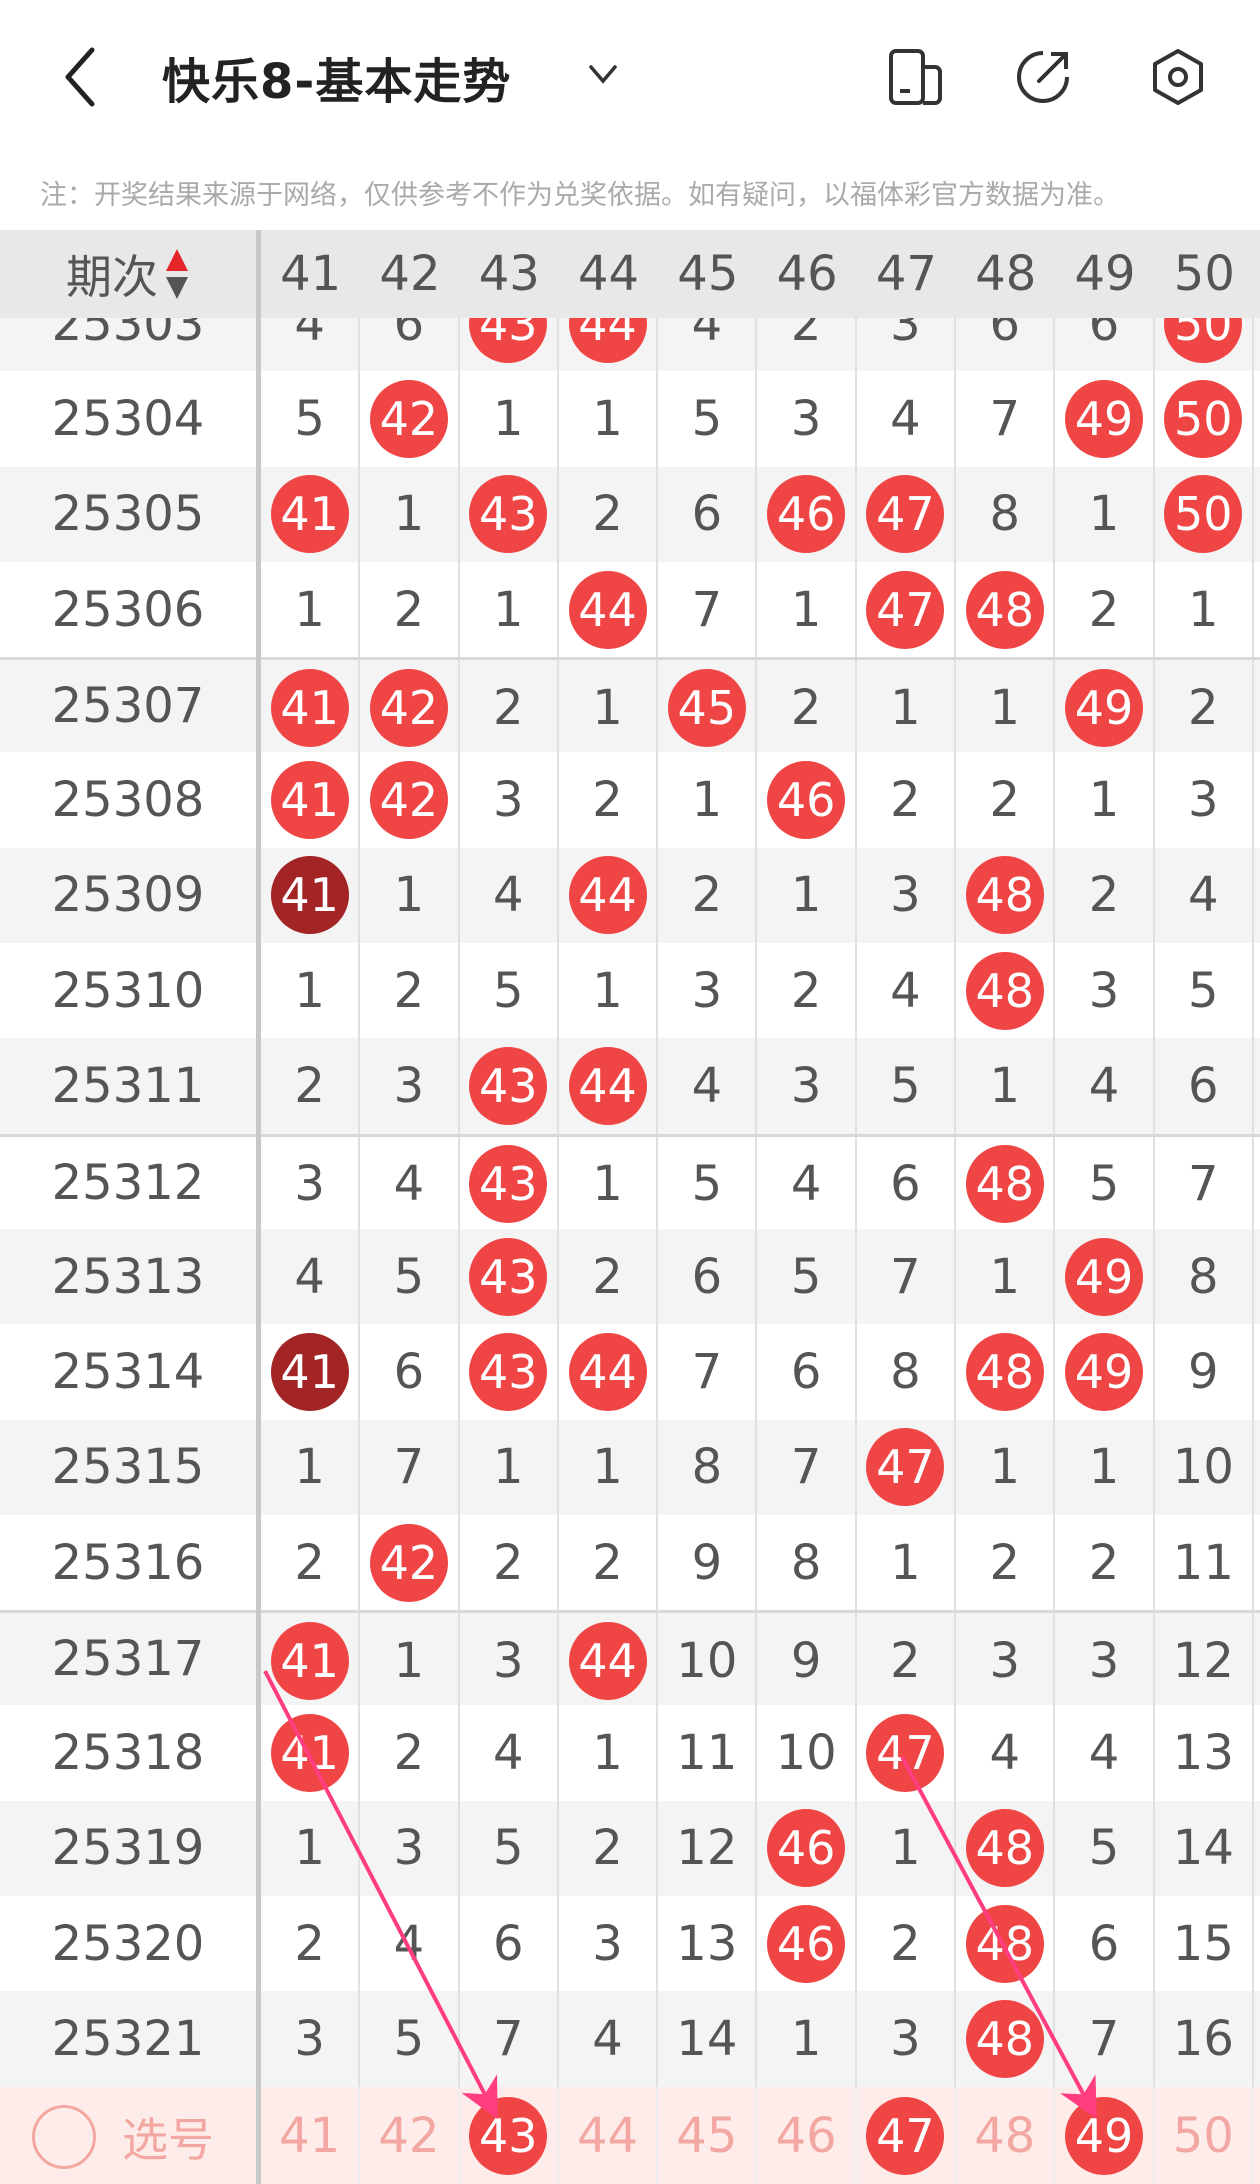 This screenshot has width=1260, height=2184. I want to click on chevron-left-icon, so click(83, 77).